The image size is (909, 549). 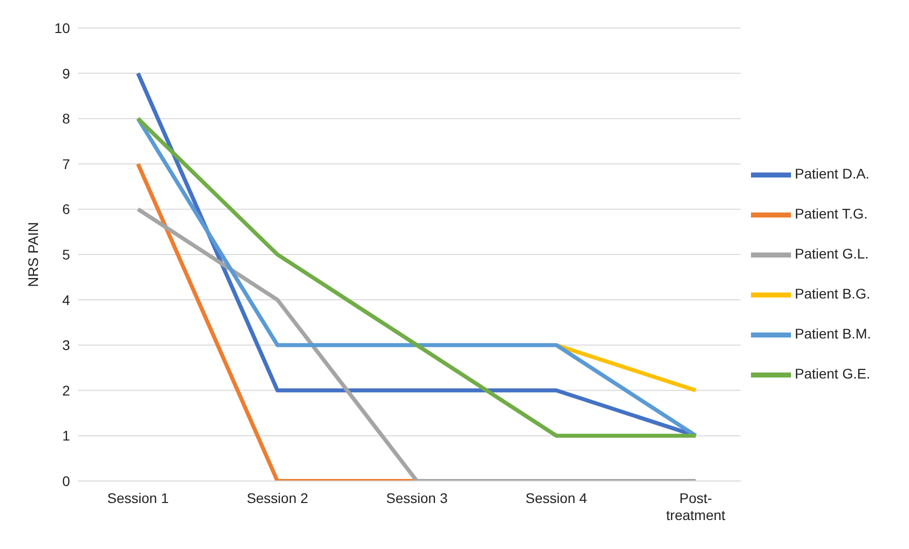 What do you see at coordinates (832, 333) in the screenshot?
I see `legend-label: Patient B.M.` at bounding box center [832, 333].